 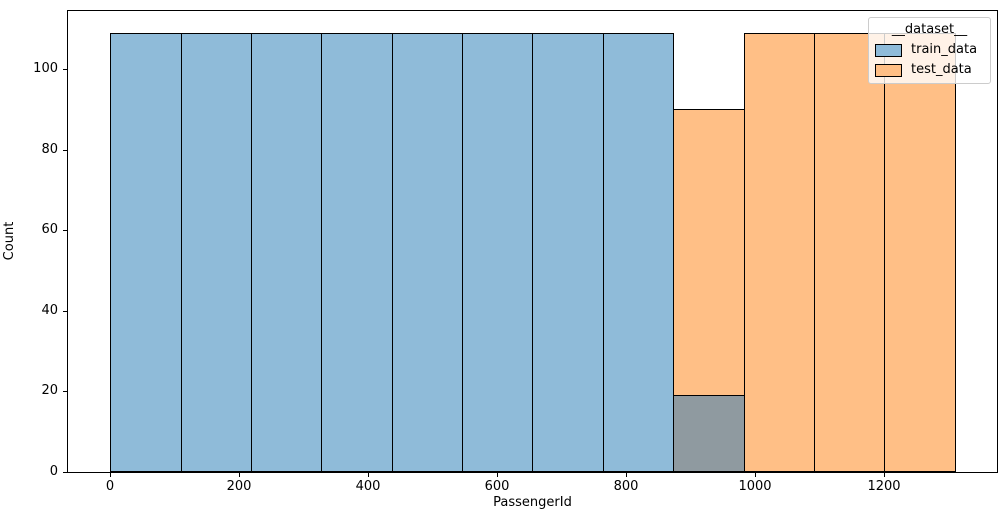 I want to click on x-tick-label: 600, so click(x=497, y=486).